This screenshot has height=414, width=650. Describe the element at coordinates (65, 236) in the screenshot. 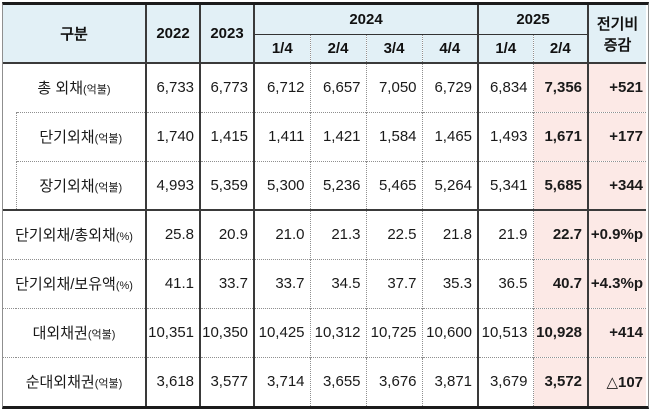

I see `row-label-text: 단기외채/총외채` at that location.